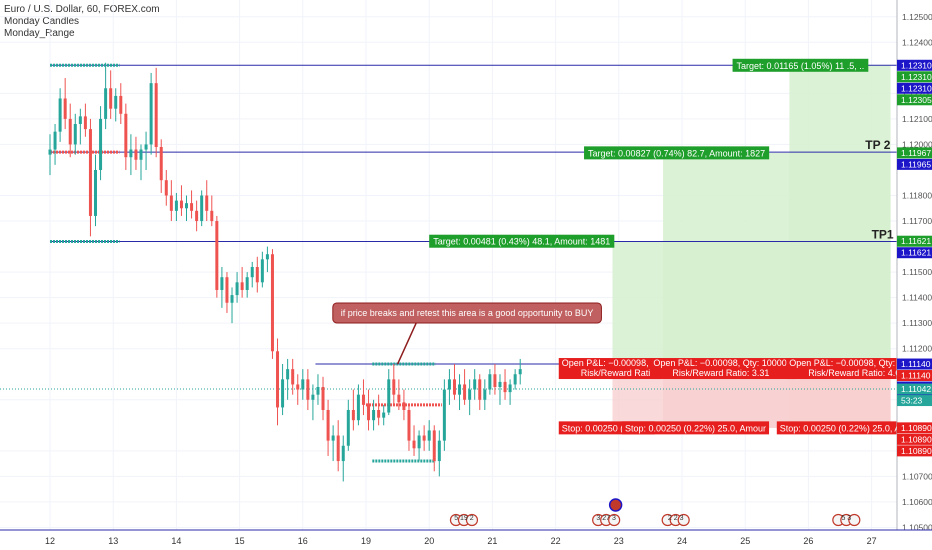 Image resolution: width=932 pixels, height=550 pixels. What do you see at coordinates (917, 42) in the screenshot?
I see `y-tick-label: 1.12400` at bounding box center [917, 42].